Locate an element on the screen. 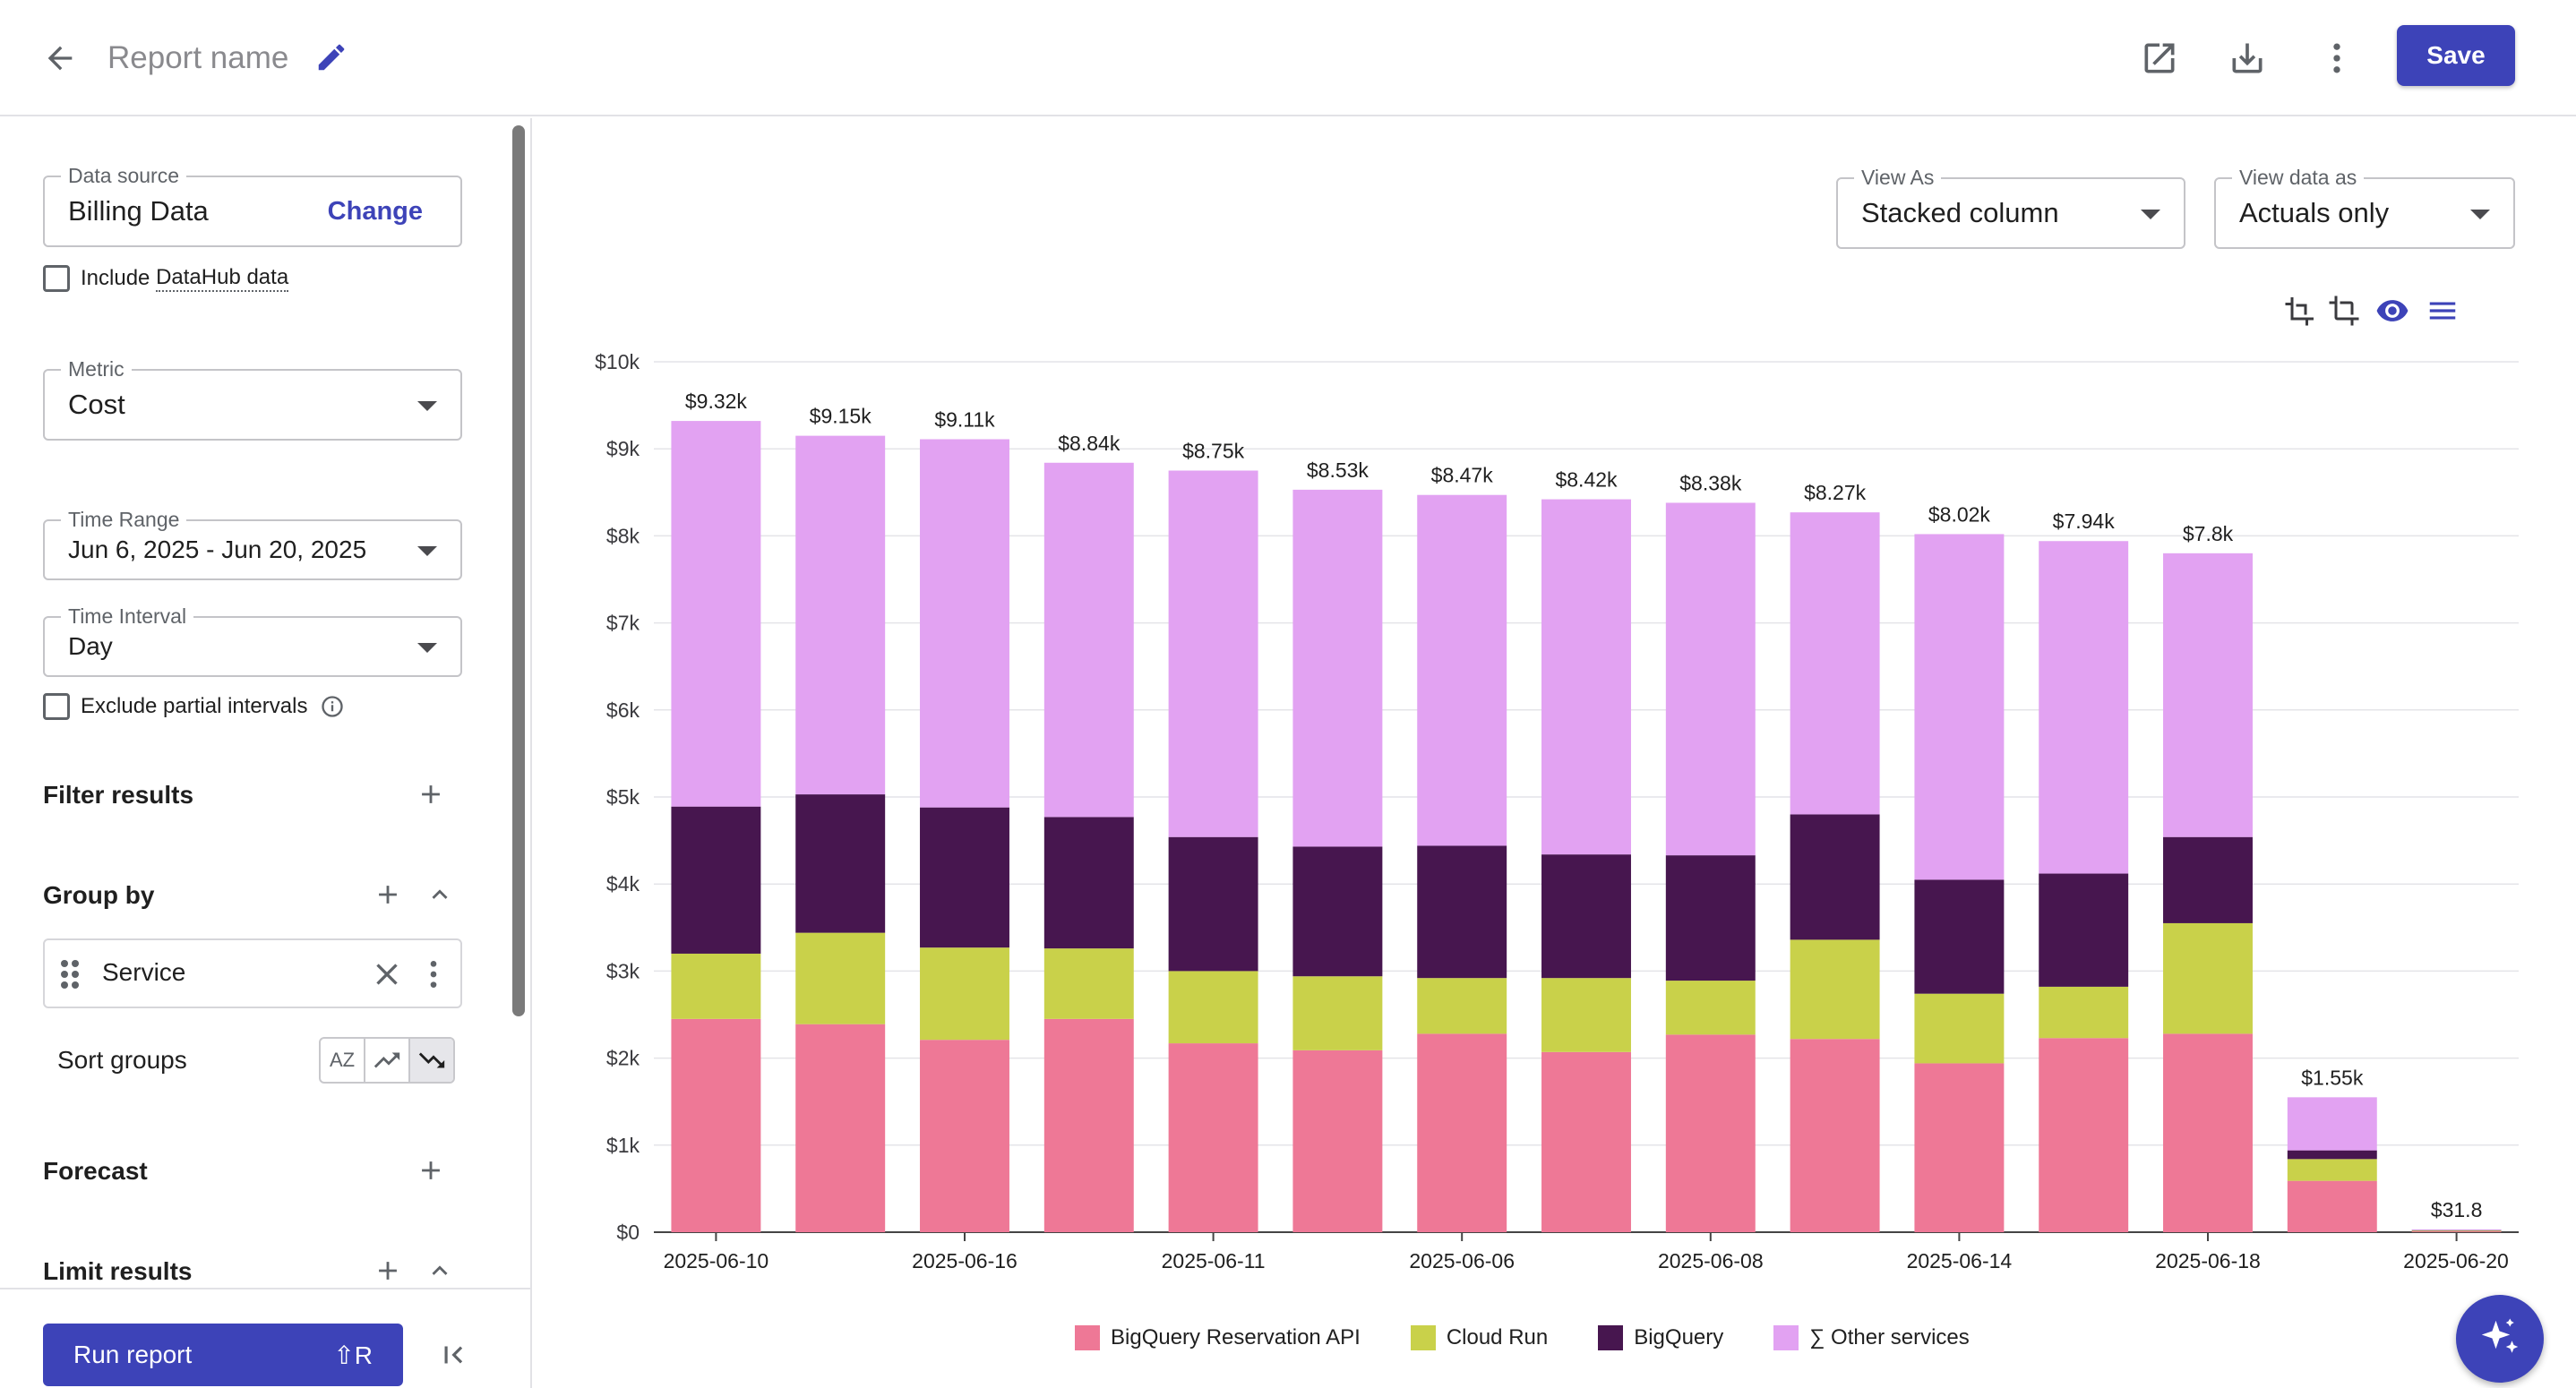  time-interval-label: Time Interval is located at coordinates (127, 616).